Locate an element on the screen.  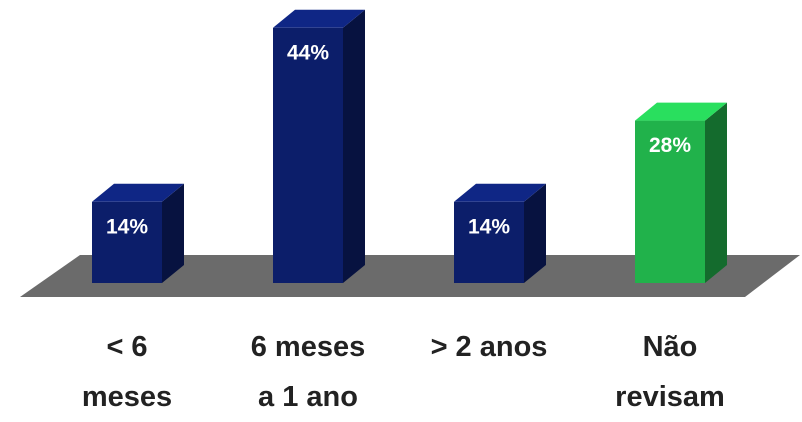
value-label: 28% is located at coordinates (670, 145).